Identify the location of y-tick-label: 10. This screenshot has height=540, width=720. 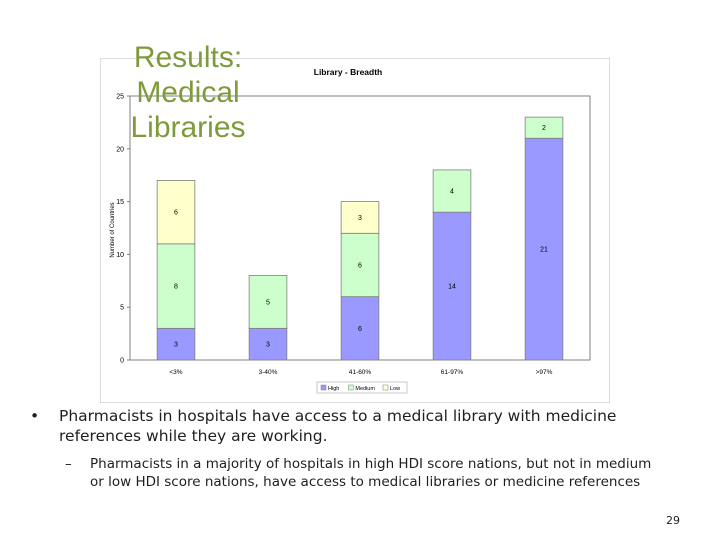
(120, 255).